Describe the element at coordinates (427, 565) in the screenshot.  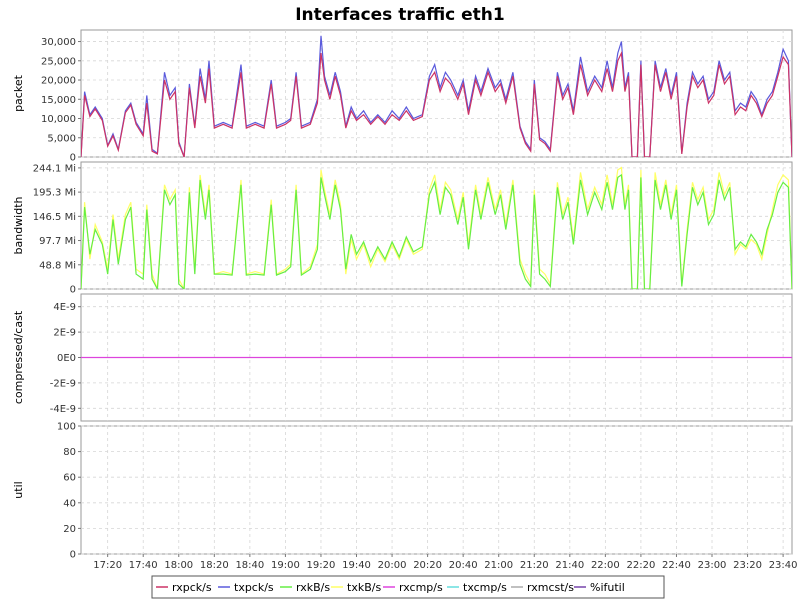
I see `x-tick-label: 20:20` at that location.